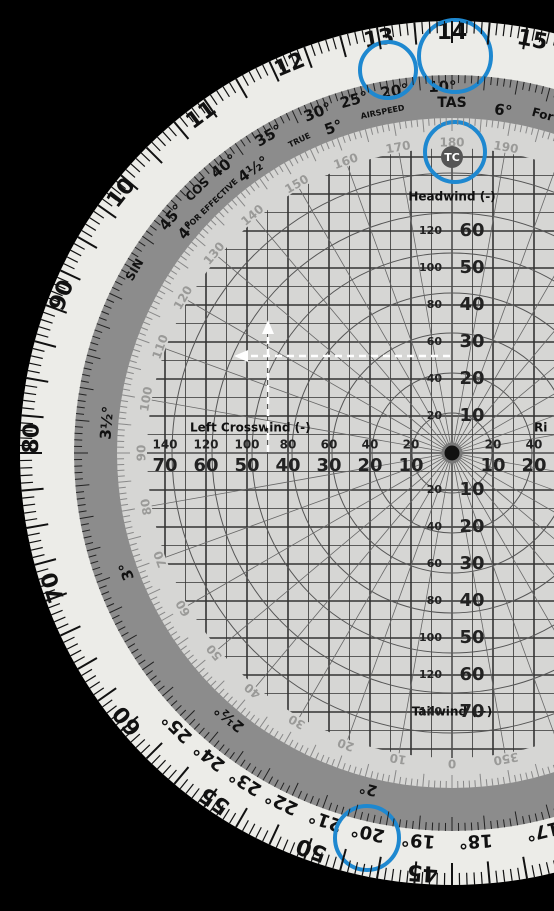 The width and height of the screenshot is (554, 911). I want to click on small-speed-label: 120, so click(430, 674).